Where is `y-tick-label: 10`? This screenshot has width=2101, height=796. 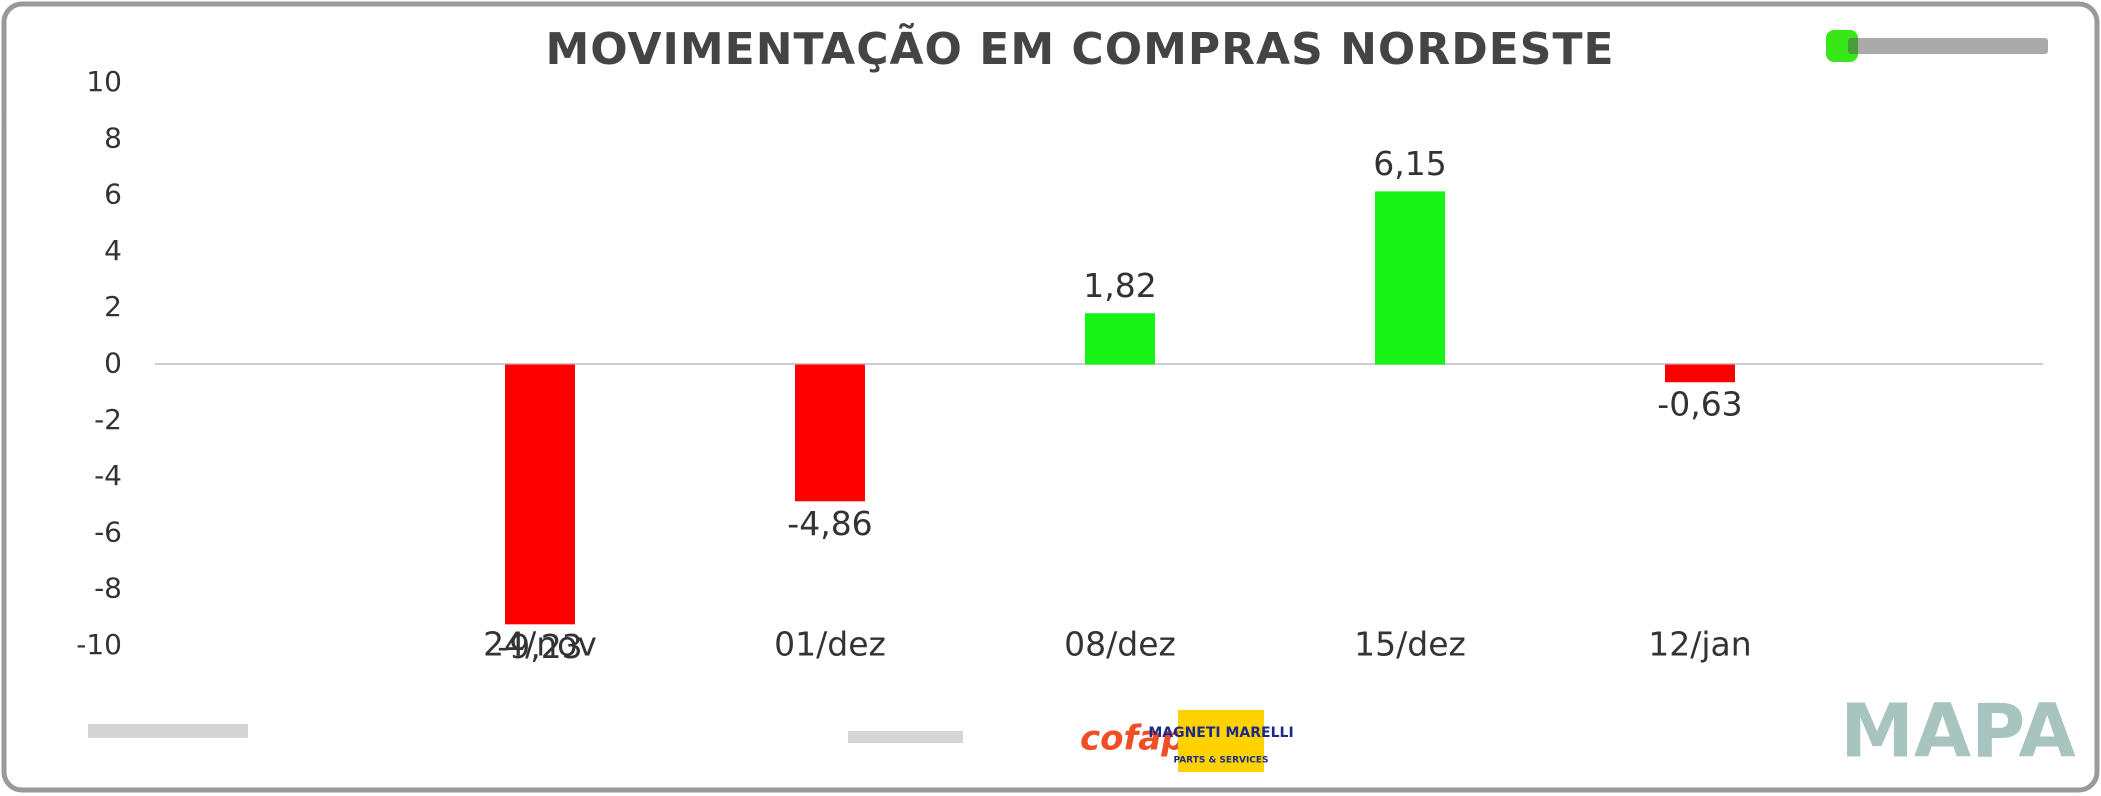
y-tick-label: 10 is located at coordinates (104, 81).